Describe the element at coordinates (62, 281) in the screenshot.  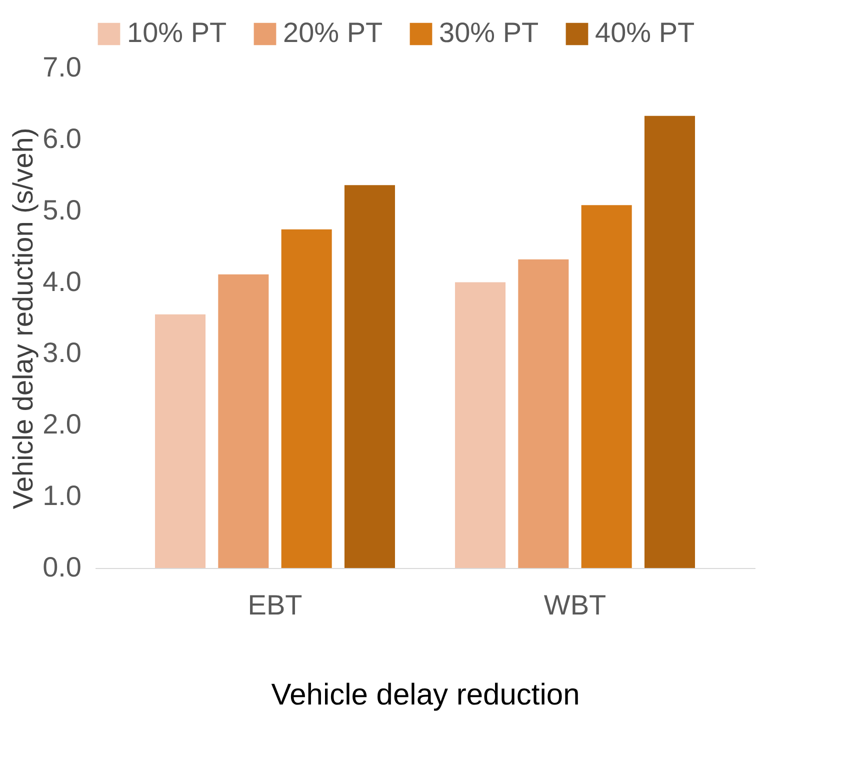
I see `y-tick-label: 4.0` at that location.